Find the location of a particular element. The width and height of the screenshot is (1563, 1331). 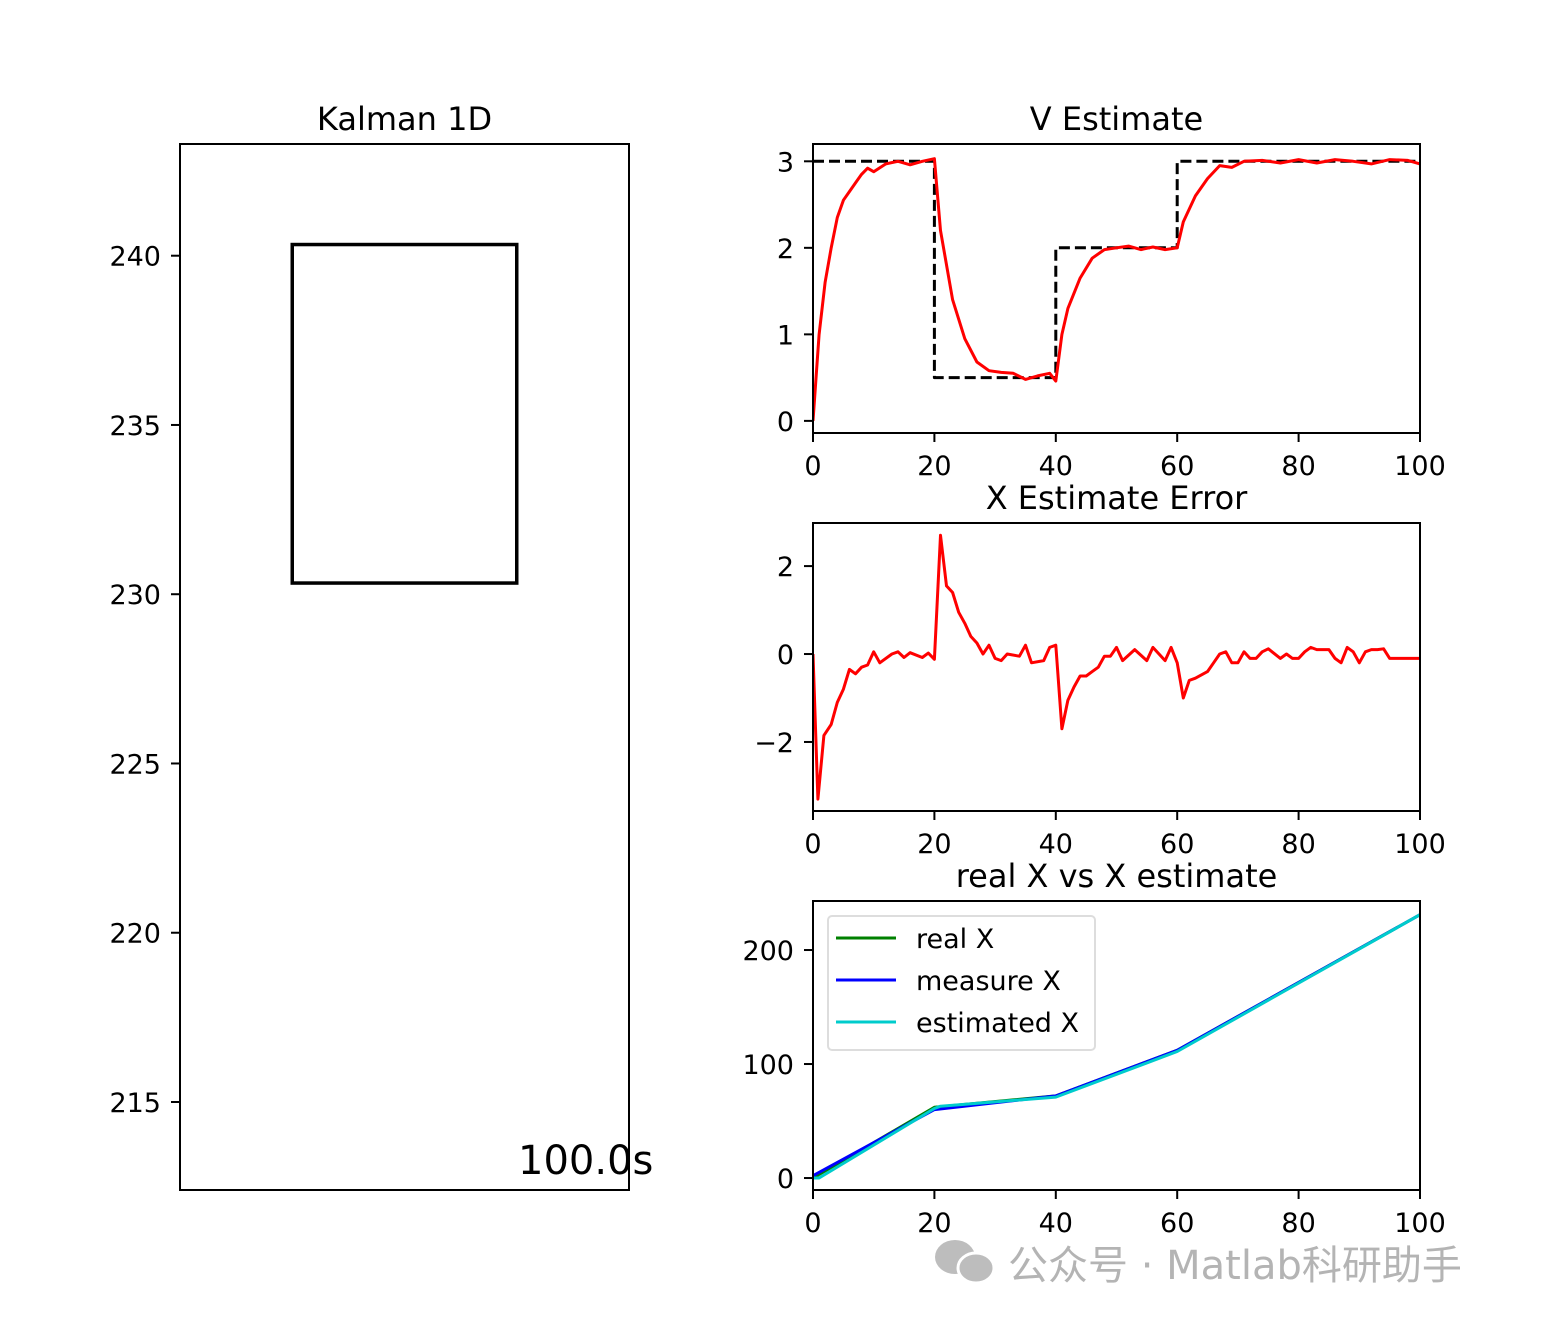

y-tick-label: 235 is located at coordinates (135, 426).